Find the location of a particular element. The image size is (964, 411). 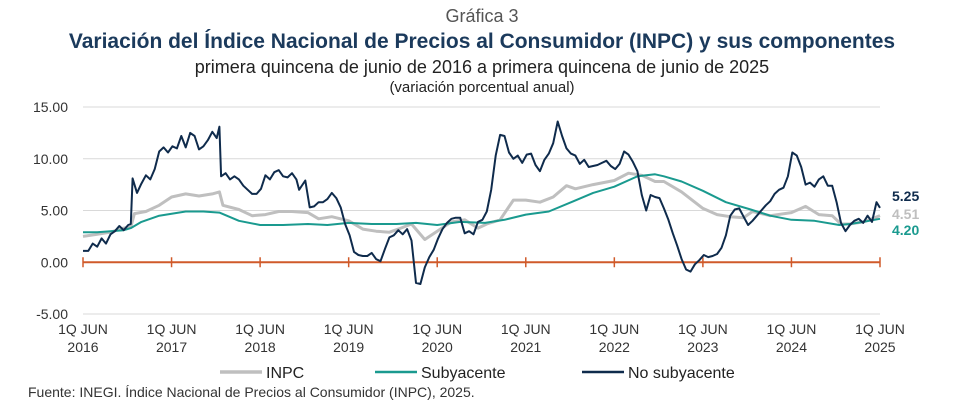

x-tick-label-year: 2016 is located at coordinates (82, 347).